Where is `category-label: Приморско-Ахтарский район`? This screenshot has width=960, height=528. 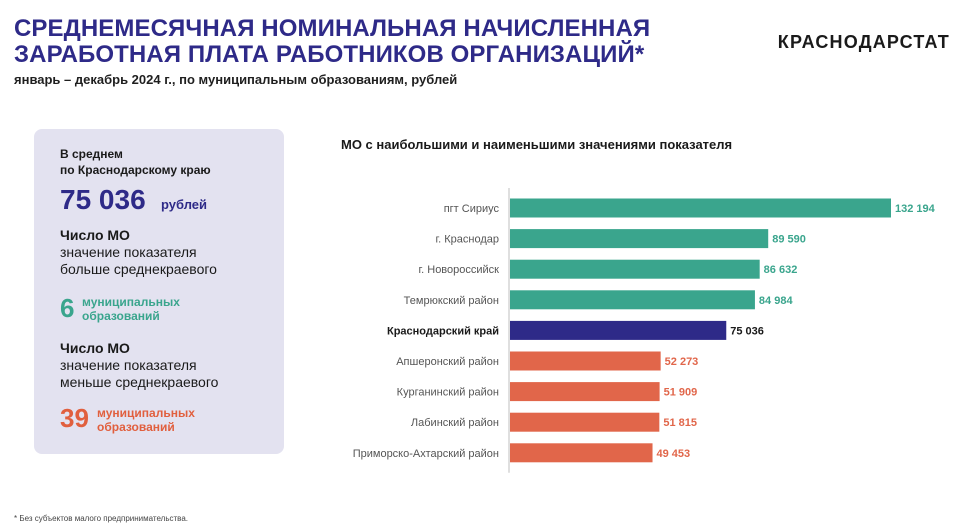 category-label: Приморско-Ахтарский район is located at coordinates (426, 454).